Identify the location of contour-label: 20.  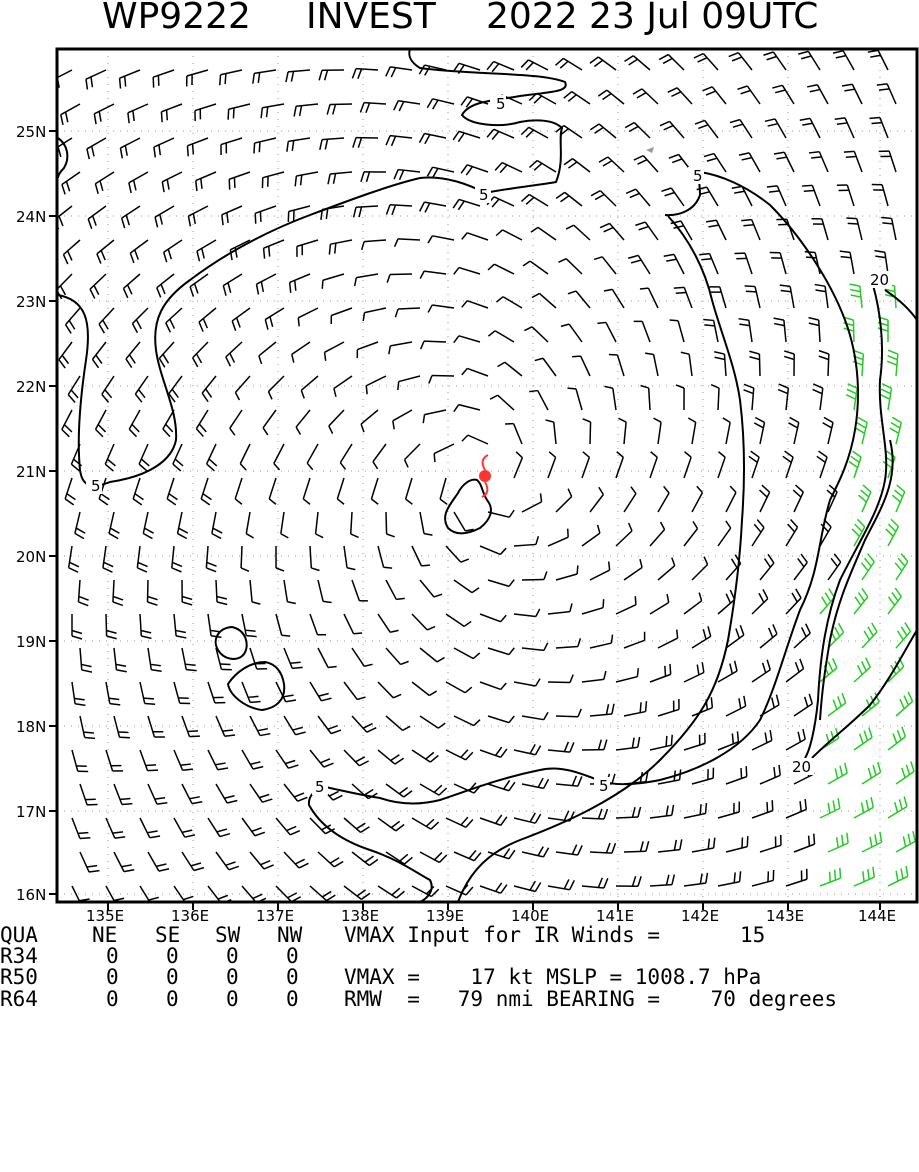
(879, 280).